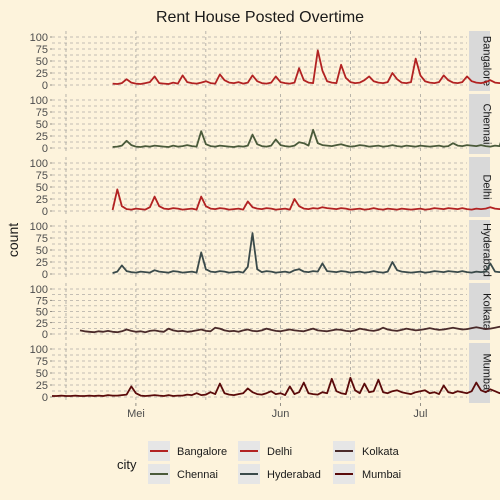 The width and height of the screenshot is (500, 500). What do you see at coordinates (289, 329) in the screenshot?
I see `series-line-kolkata` at bounding box center [289, 329].